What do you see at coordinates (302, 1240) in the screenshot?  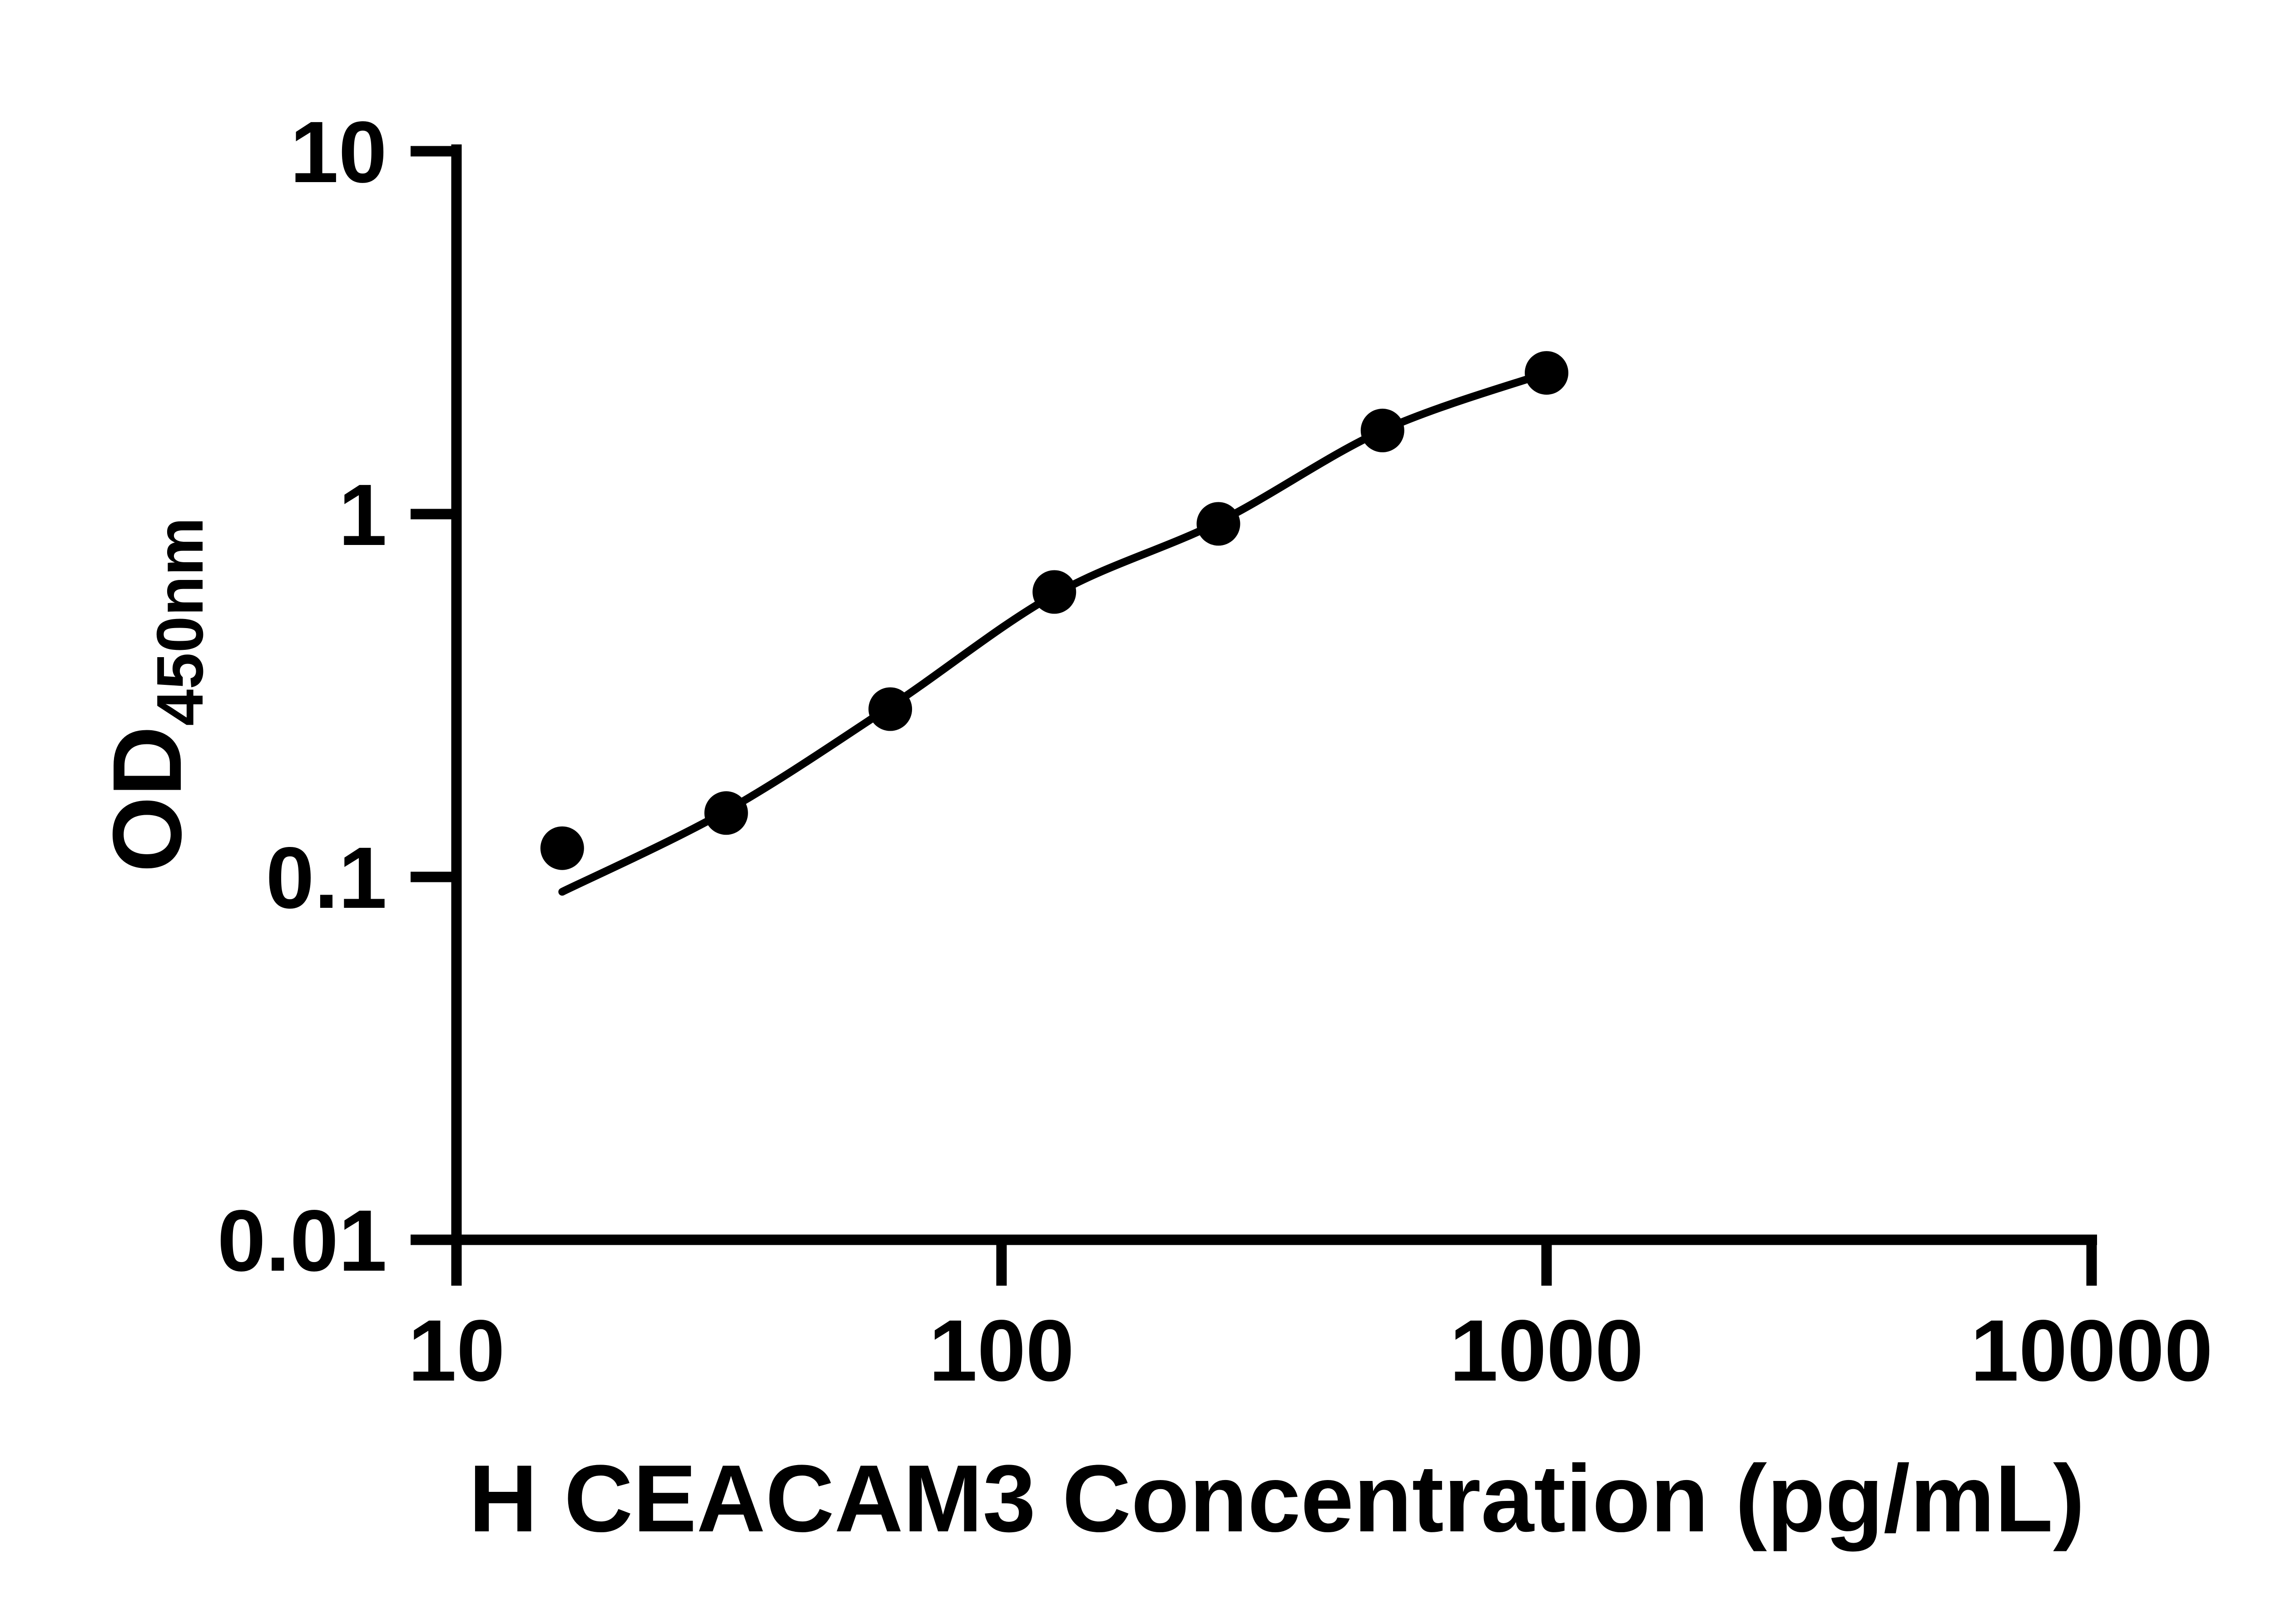 I see `y-tick-label: 0.01` at bounding box center [302, 1240].